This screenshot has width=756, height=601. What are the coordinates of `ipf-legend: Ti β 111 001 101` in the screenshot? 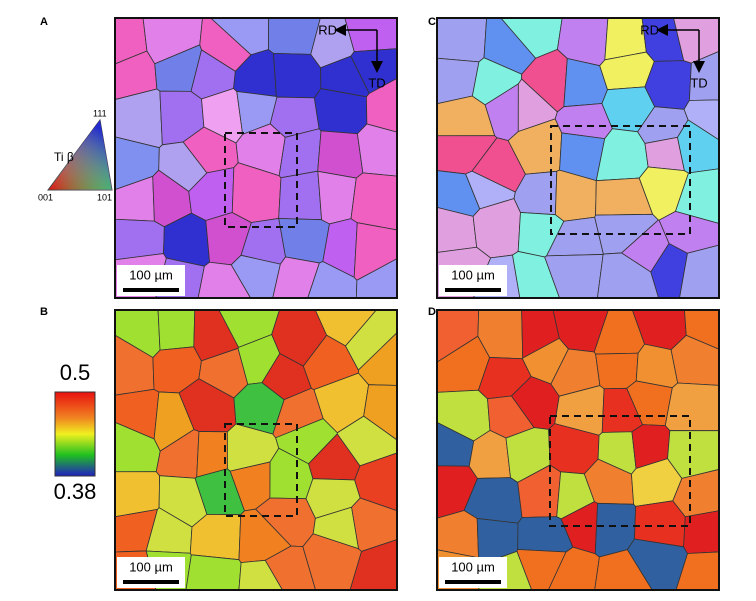 It's located at (75, 155).